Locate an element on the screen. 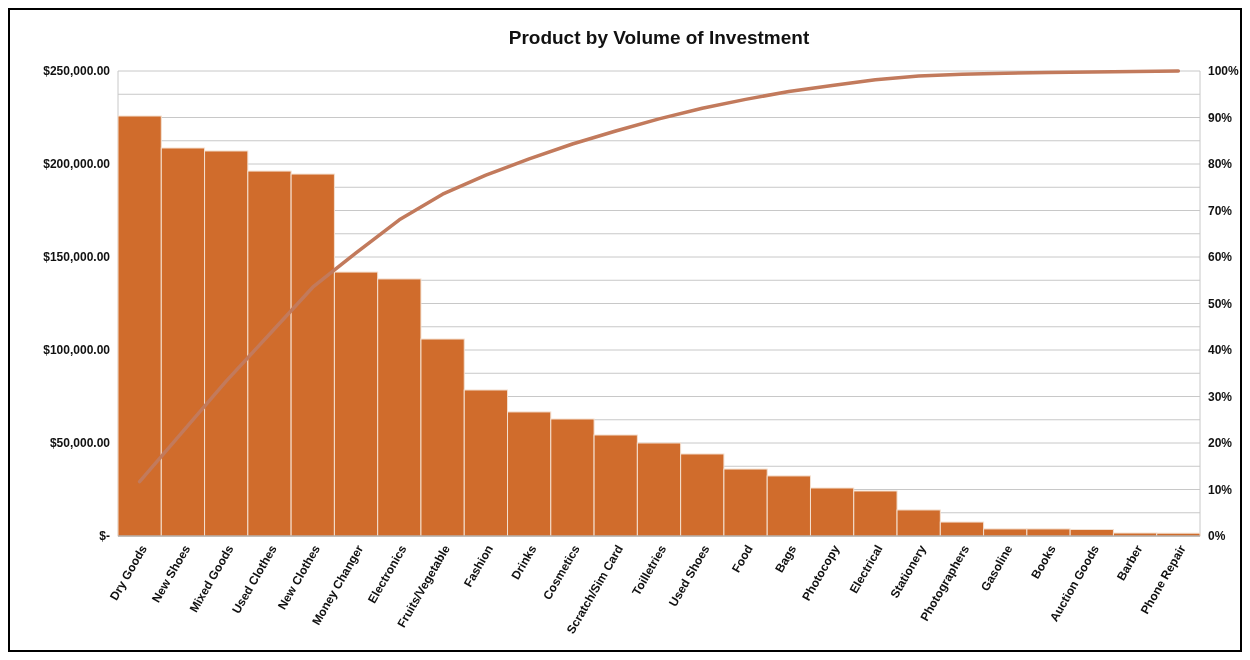  y-tick-label: $- is located at coordinates (104, 536).